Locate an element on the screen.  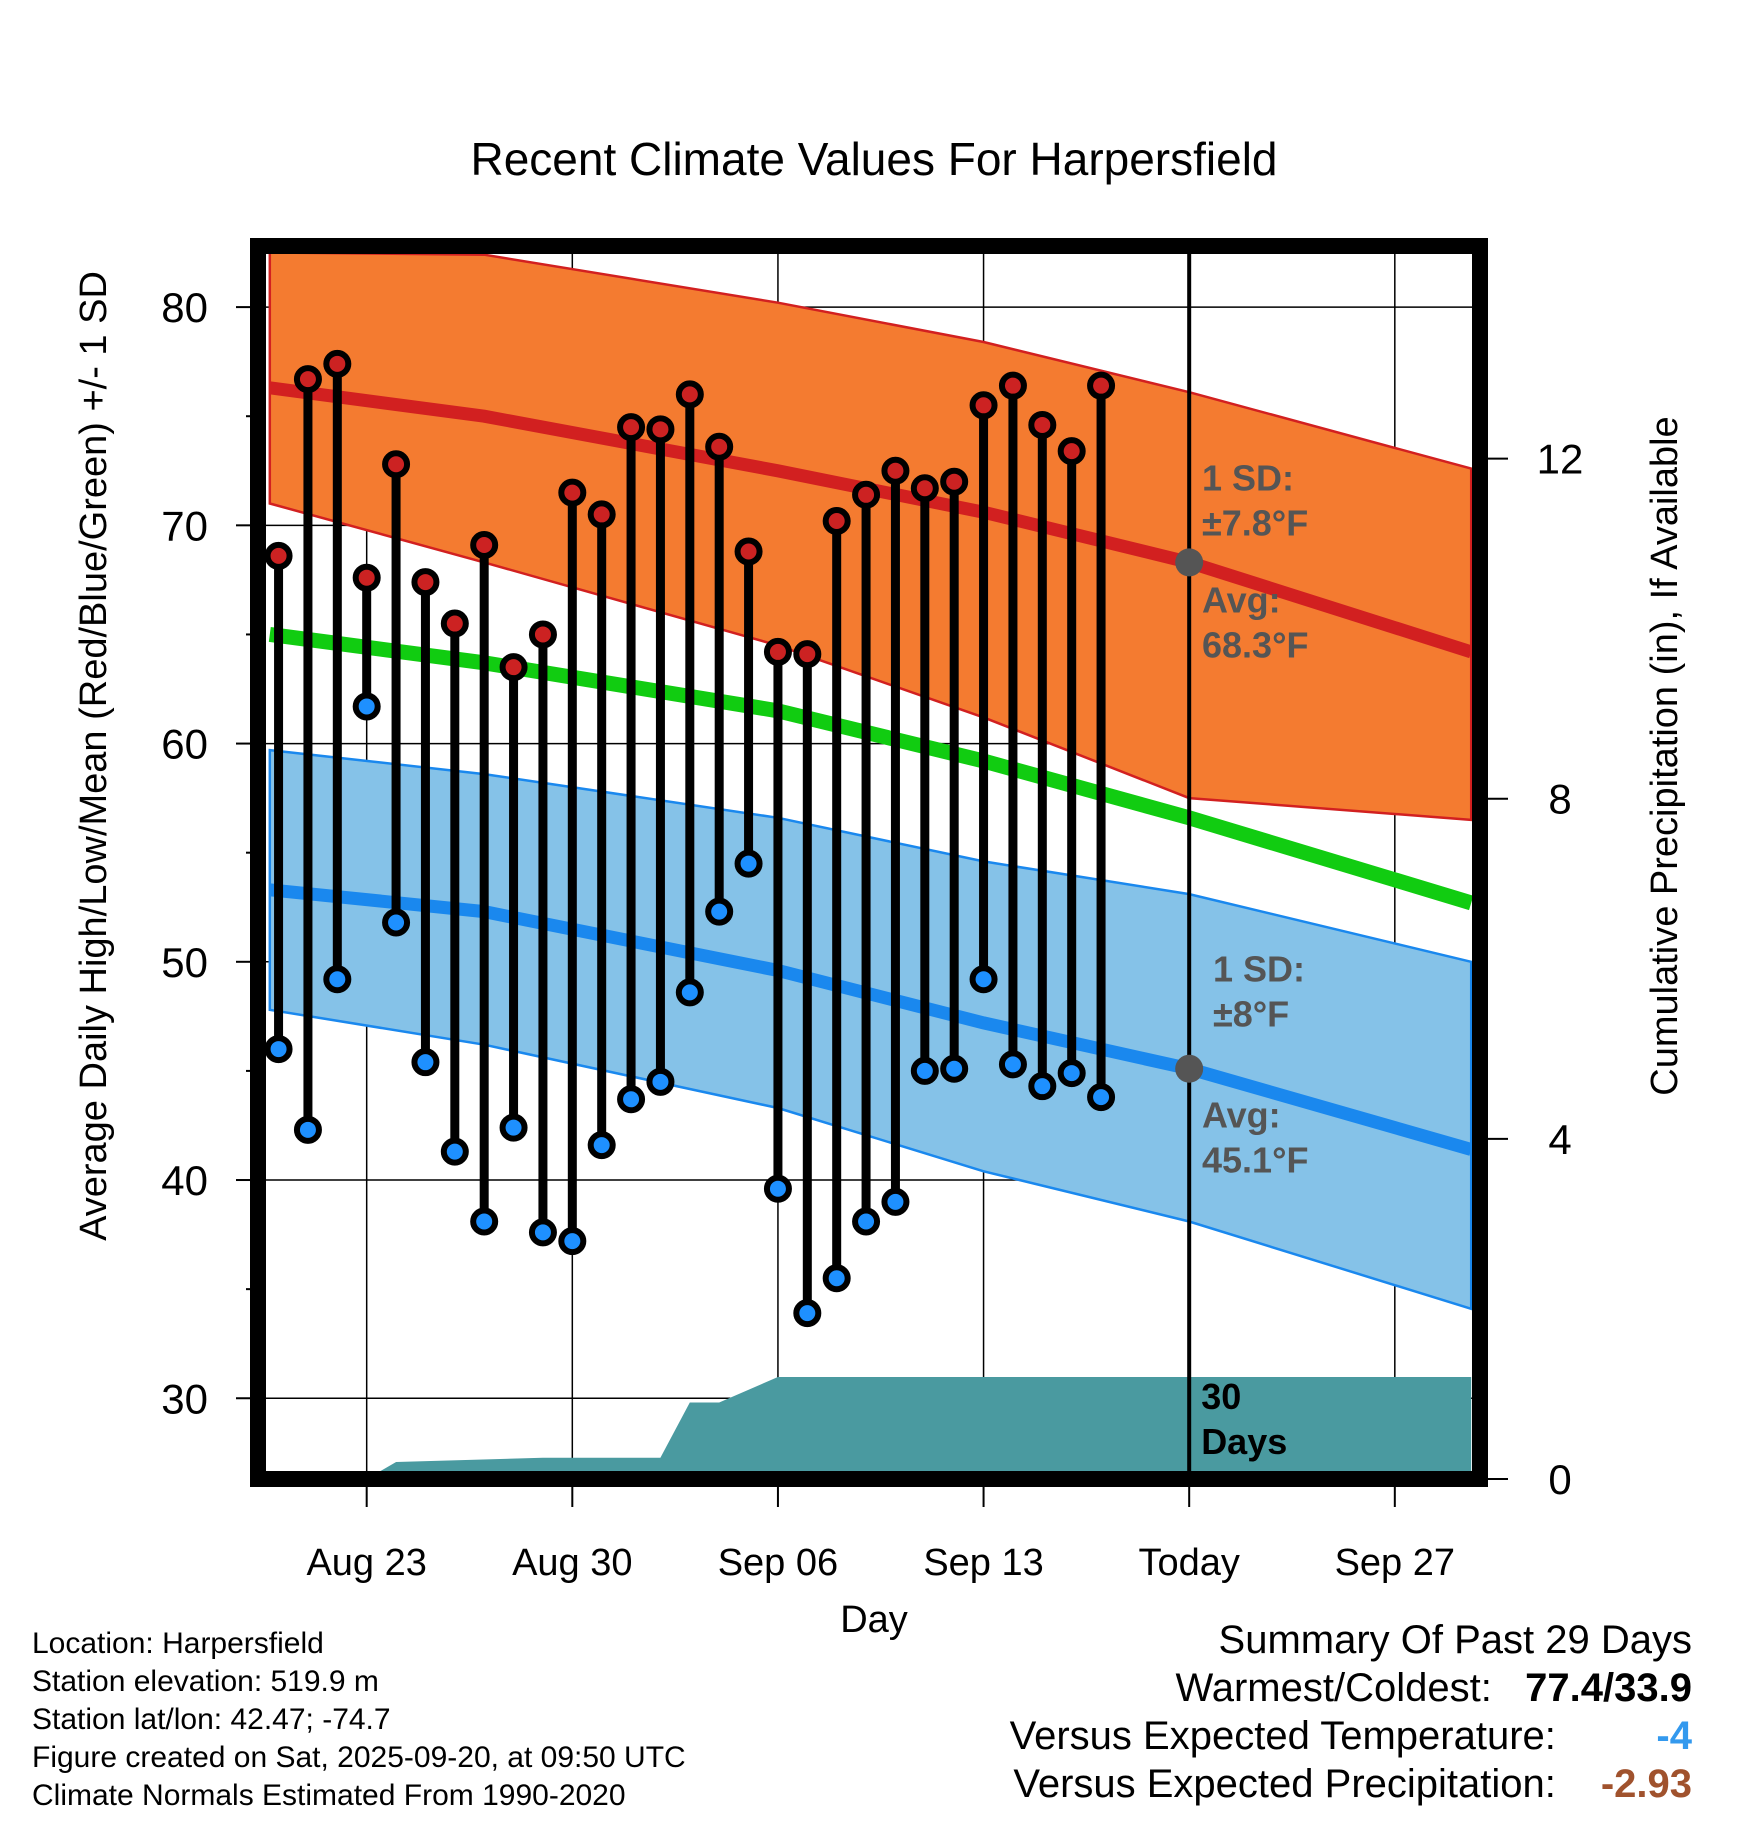
y-tick-label: 60 is located at coordinates (184, 744).